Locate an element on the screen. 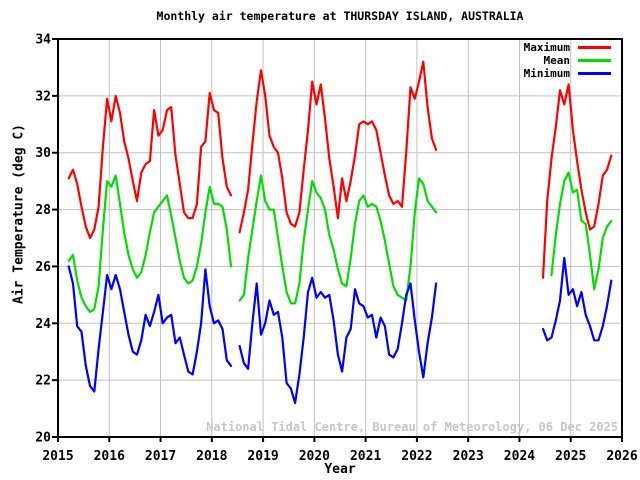 The height and width of the screenshot is (480, 640). legend-swatch-minimum is located at coordinates (594, 73).